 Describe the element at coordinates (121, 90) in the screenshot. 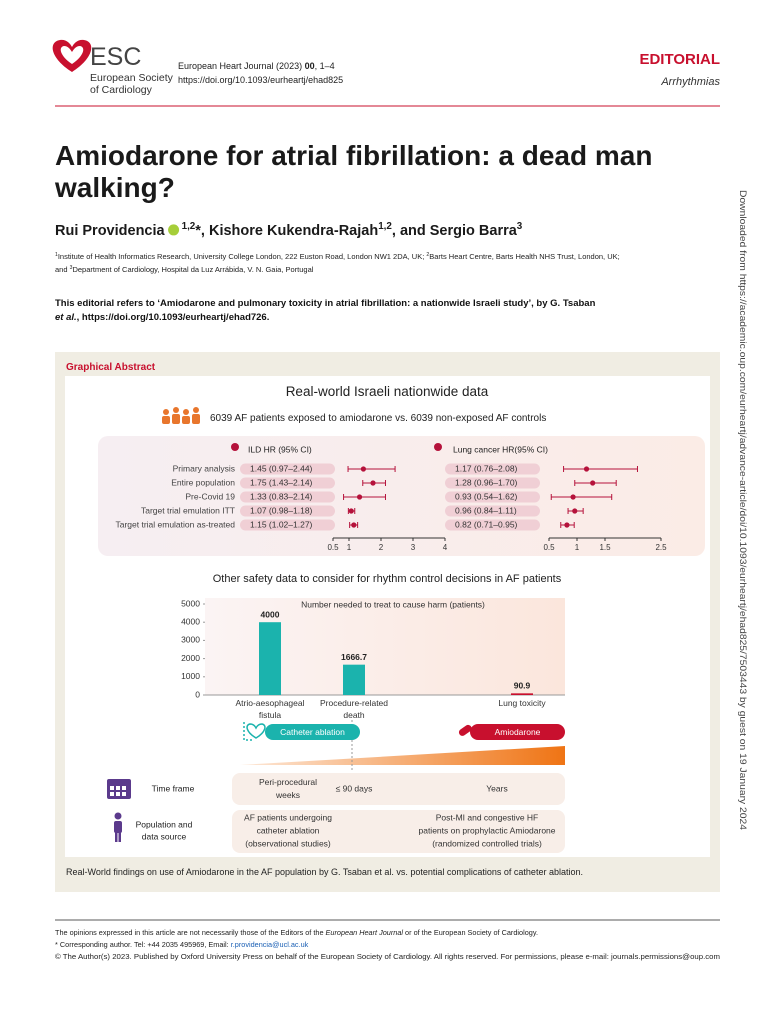

I see `society-name: of Cardiology` at that location.